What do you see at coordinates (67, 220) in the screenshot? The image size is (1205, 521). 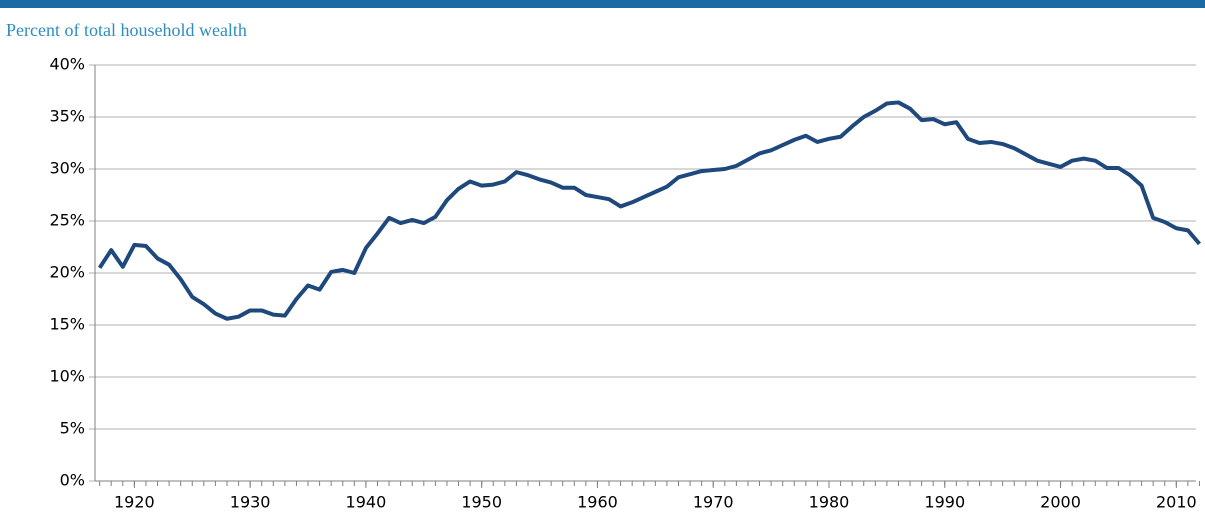 I see `y-tick-label: 25%` at bounding box center [67, 220].